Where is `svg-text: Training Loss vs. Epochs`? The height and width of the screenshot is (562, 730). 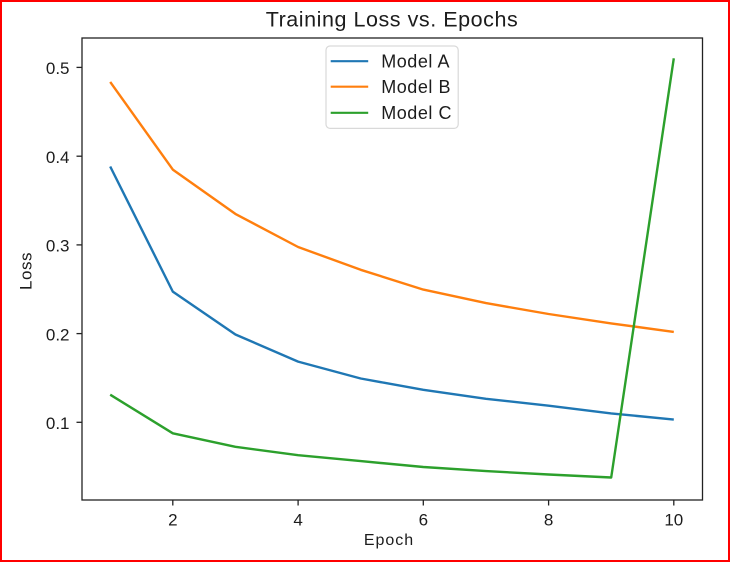
svg-text: Training Loss vs. Epochs is located at coordinates (392, 20).